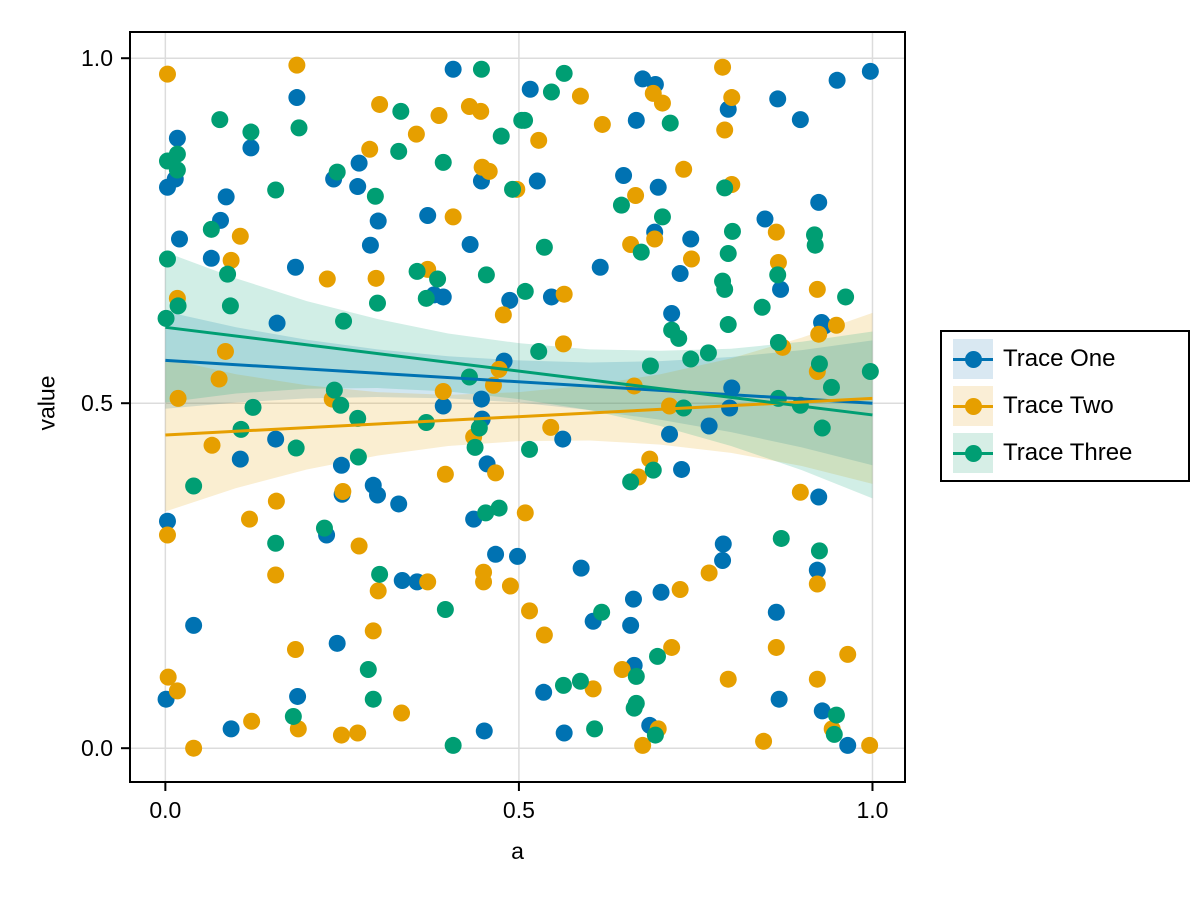 The image size is (1200, 900). What do you see at coordinates (46, 403) in the screenshot?
I see `y-axis-label: value` at bounding box center [46, 403].